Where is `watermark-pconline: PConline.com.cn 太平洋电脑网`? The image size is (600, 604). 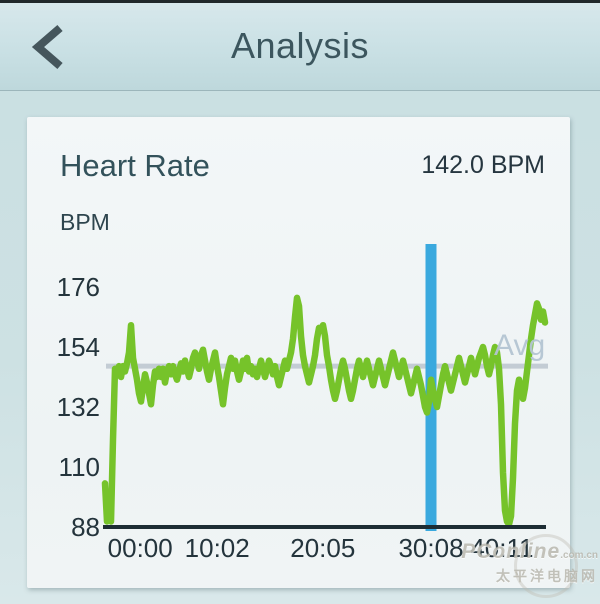
watermark-pconline: PConline.com.cn 太平洋电脑网 is located at coordinates (528, 566).